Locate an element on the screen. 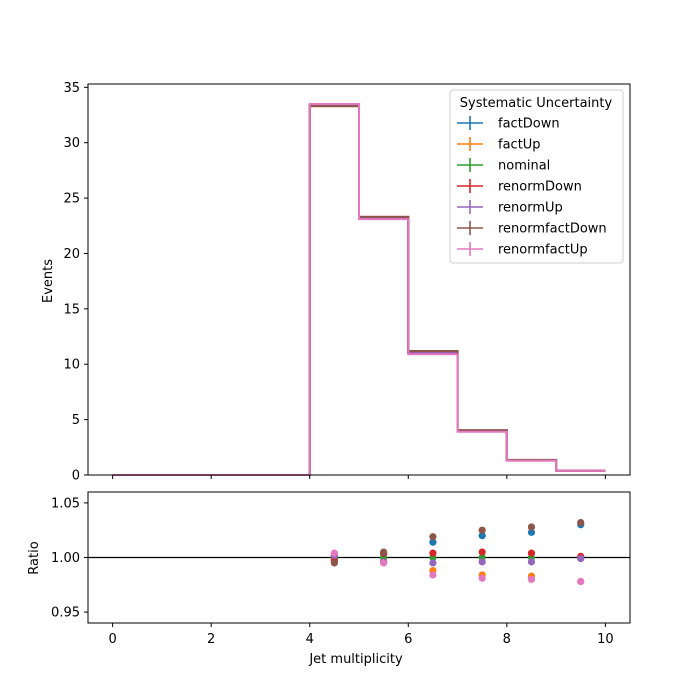 Image resolution: width=700 pixels, height=700 pixels. legend-entry-factUp: factUp is located at coordinates (499, 145).